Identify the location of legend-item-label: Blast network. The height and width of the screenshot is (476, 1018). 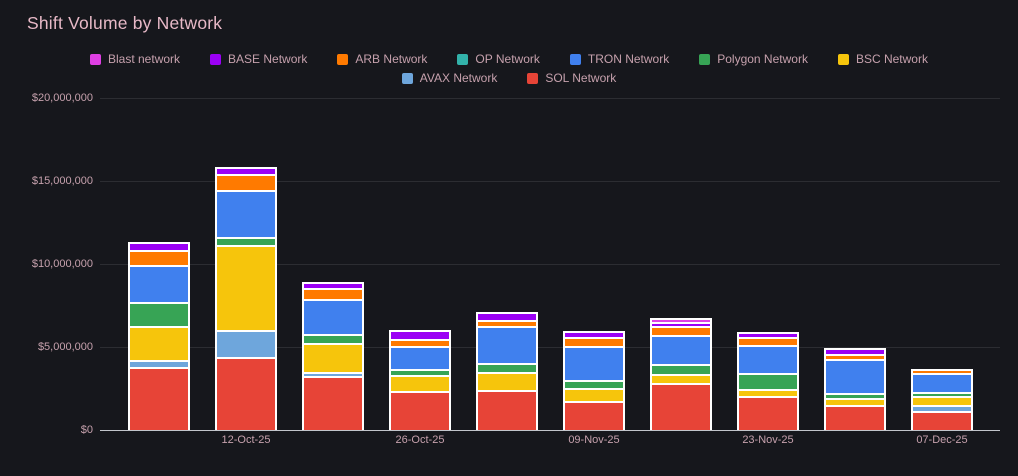
(144, 59).